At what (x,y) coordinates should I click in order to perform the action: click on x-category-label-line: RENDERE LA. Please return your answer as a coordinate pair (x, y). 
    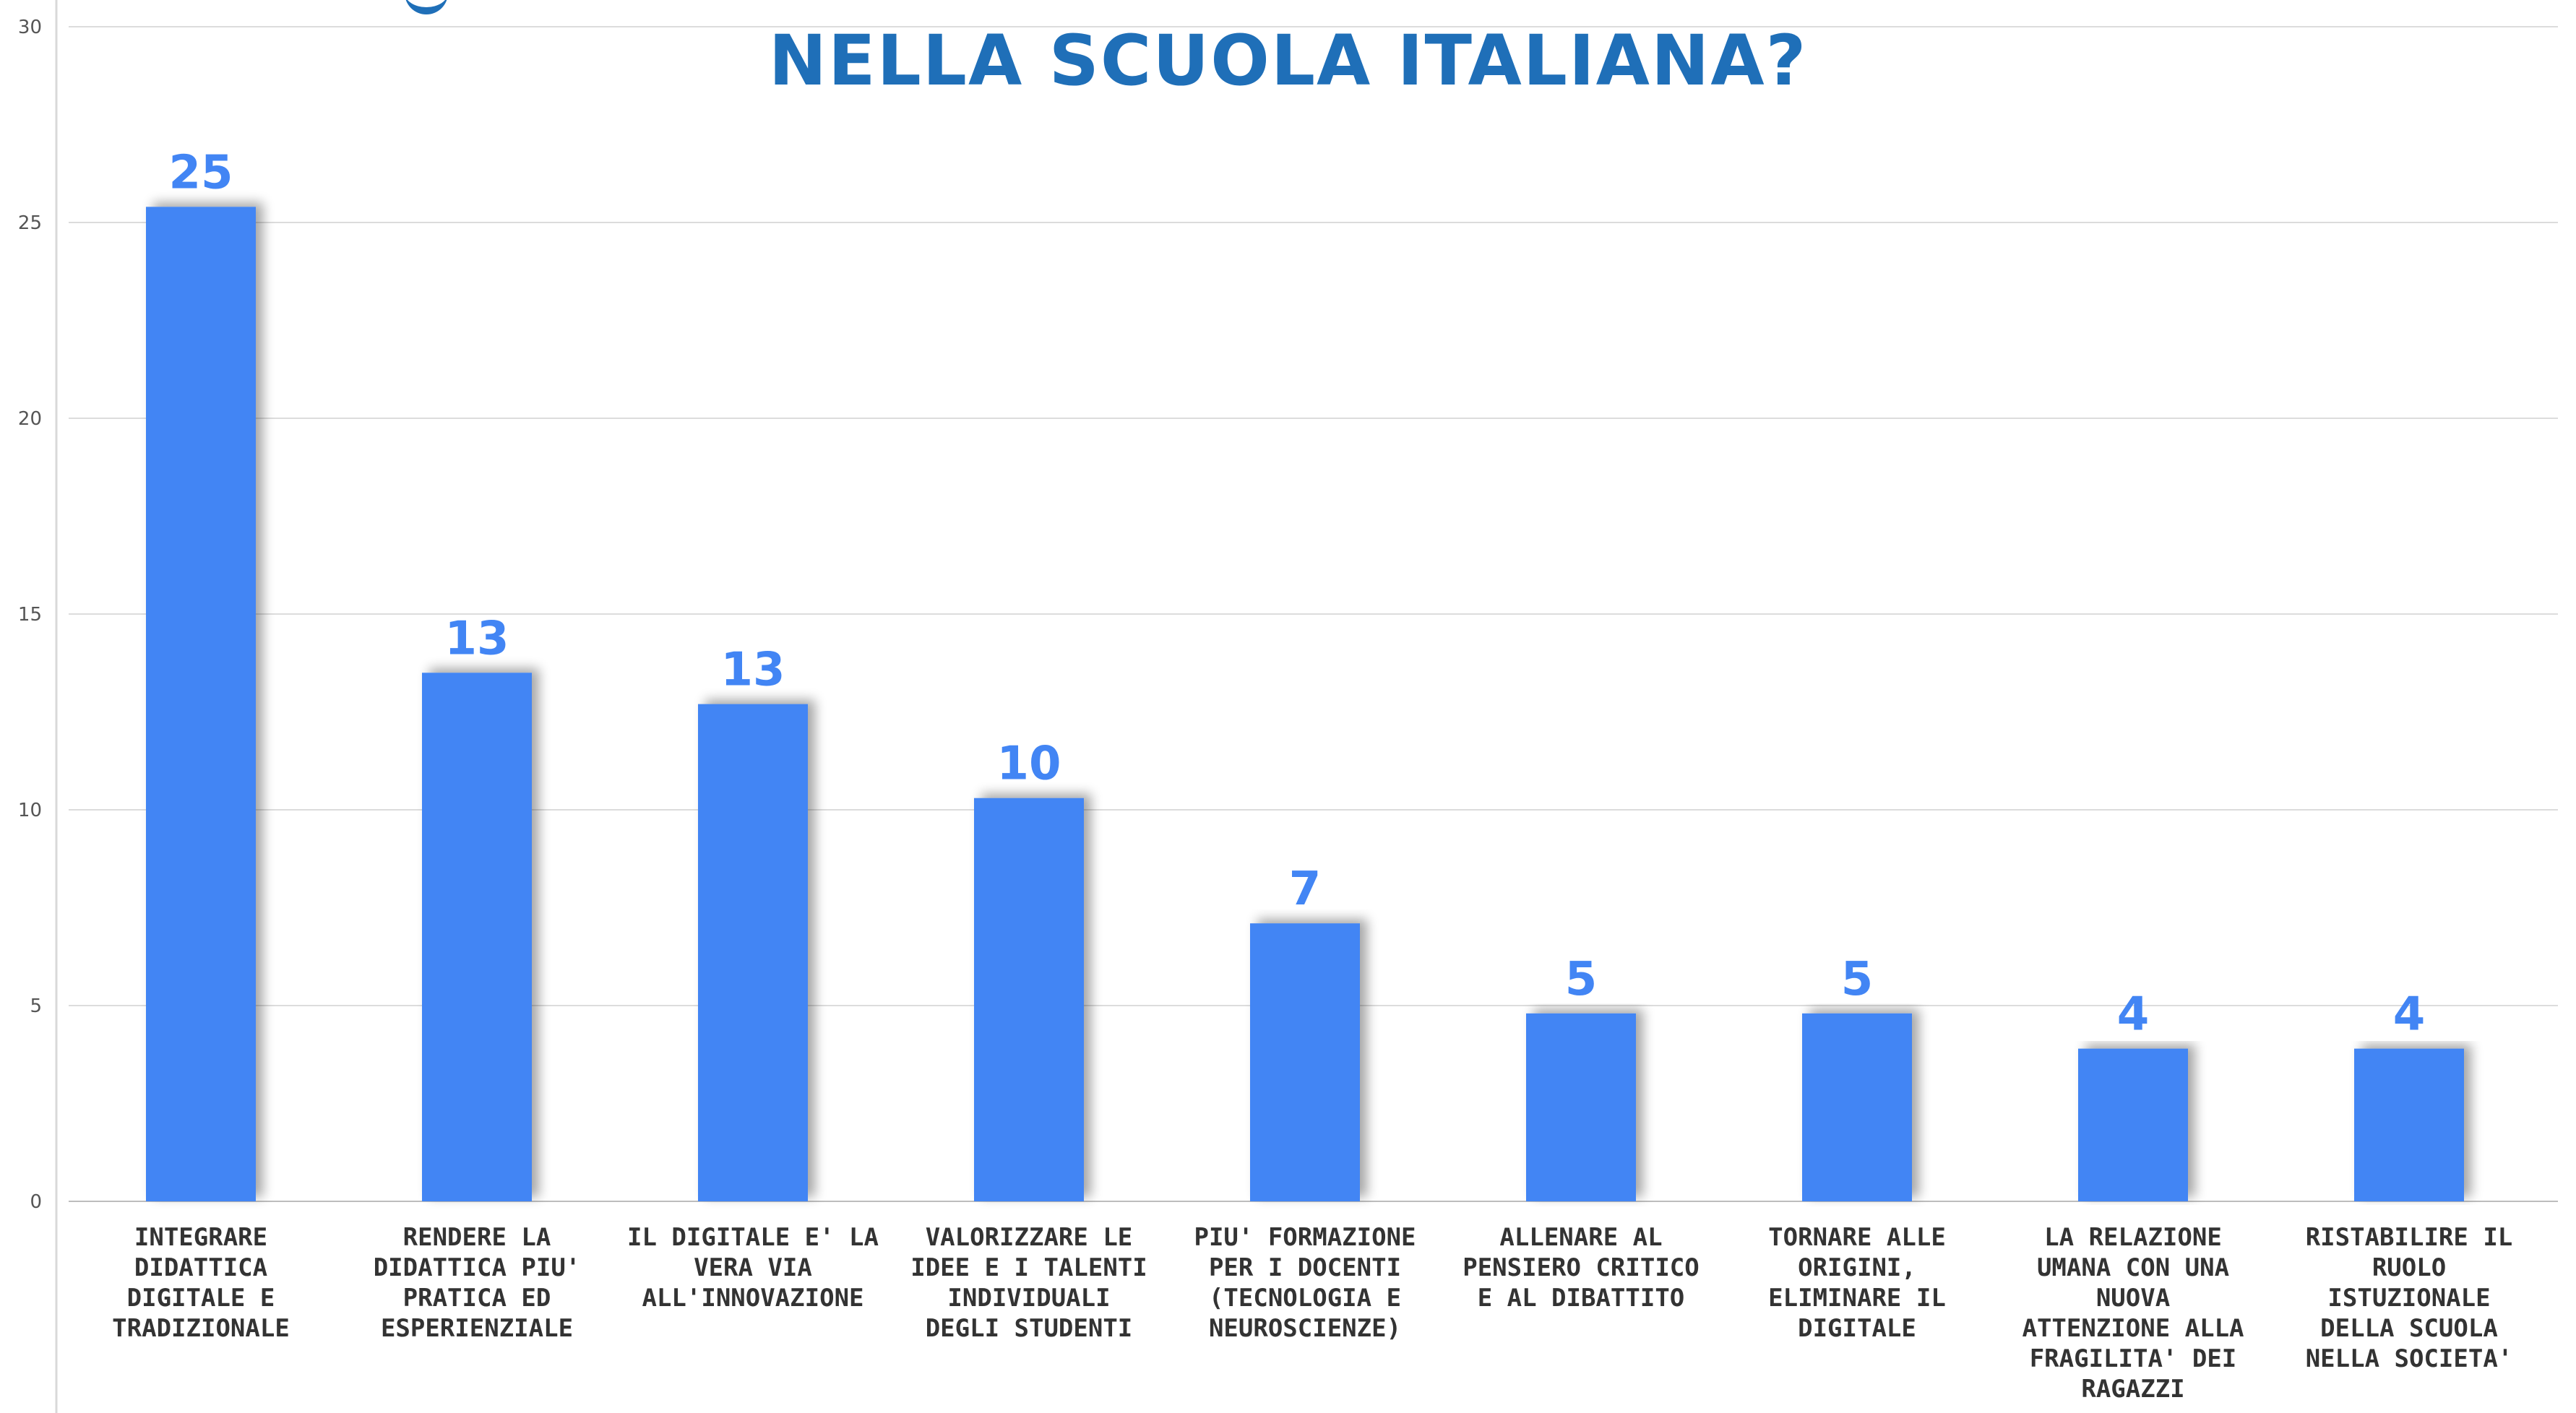
    Looking at the image, I should click on (476, 1237).